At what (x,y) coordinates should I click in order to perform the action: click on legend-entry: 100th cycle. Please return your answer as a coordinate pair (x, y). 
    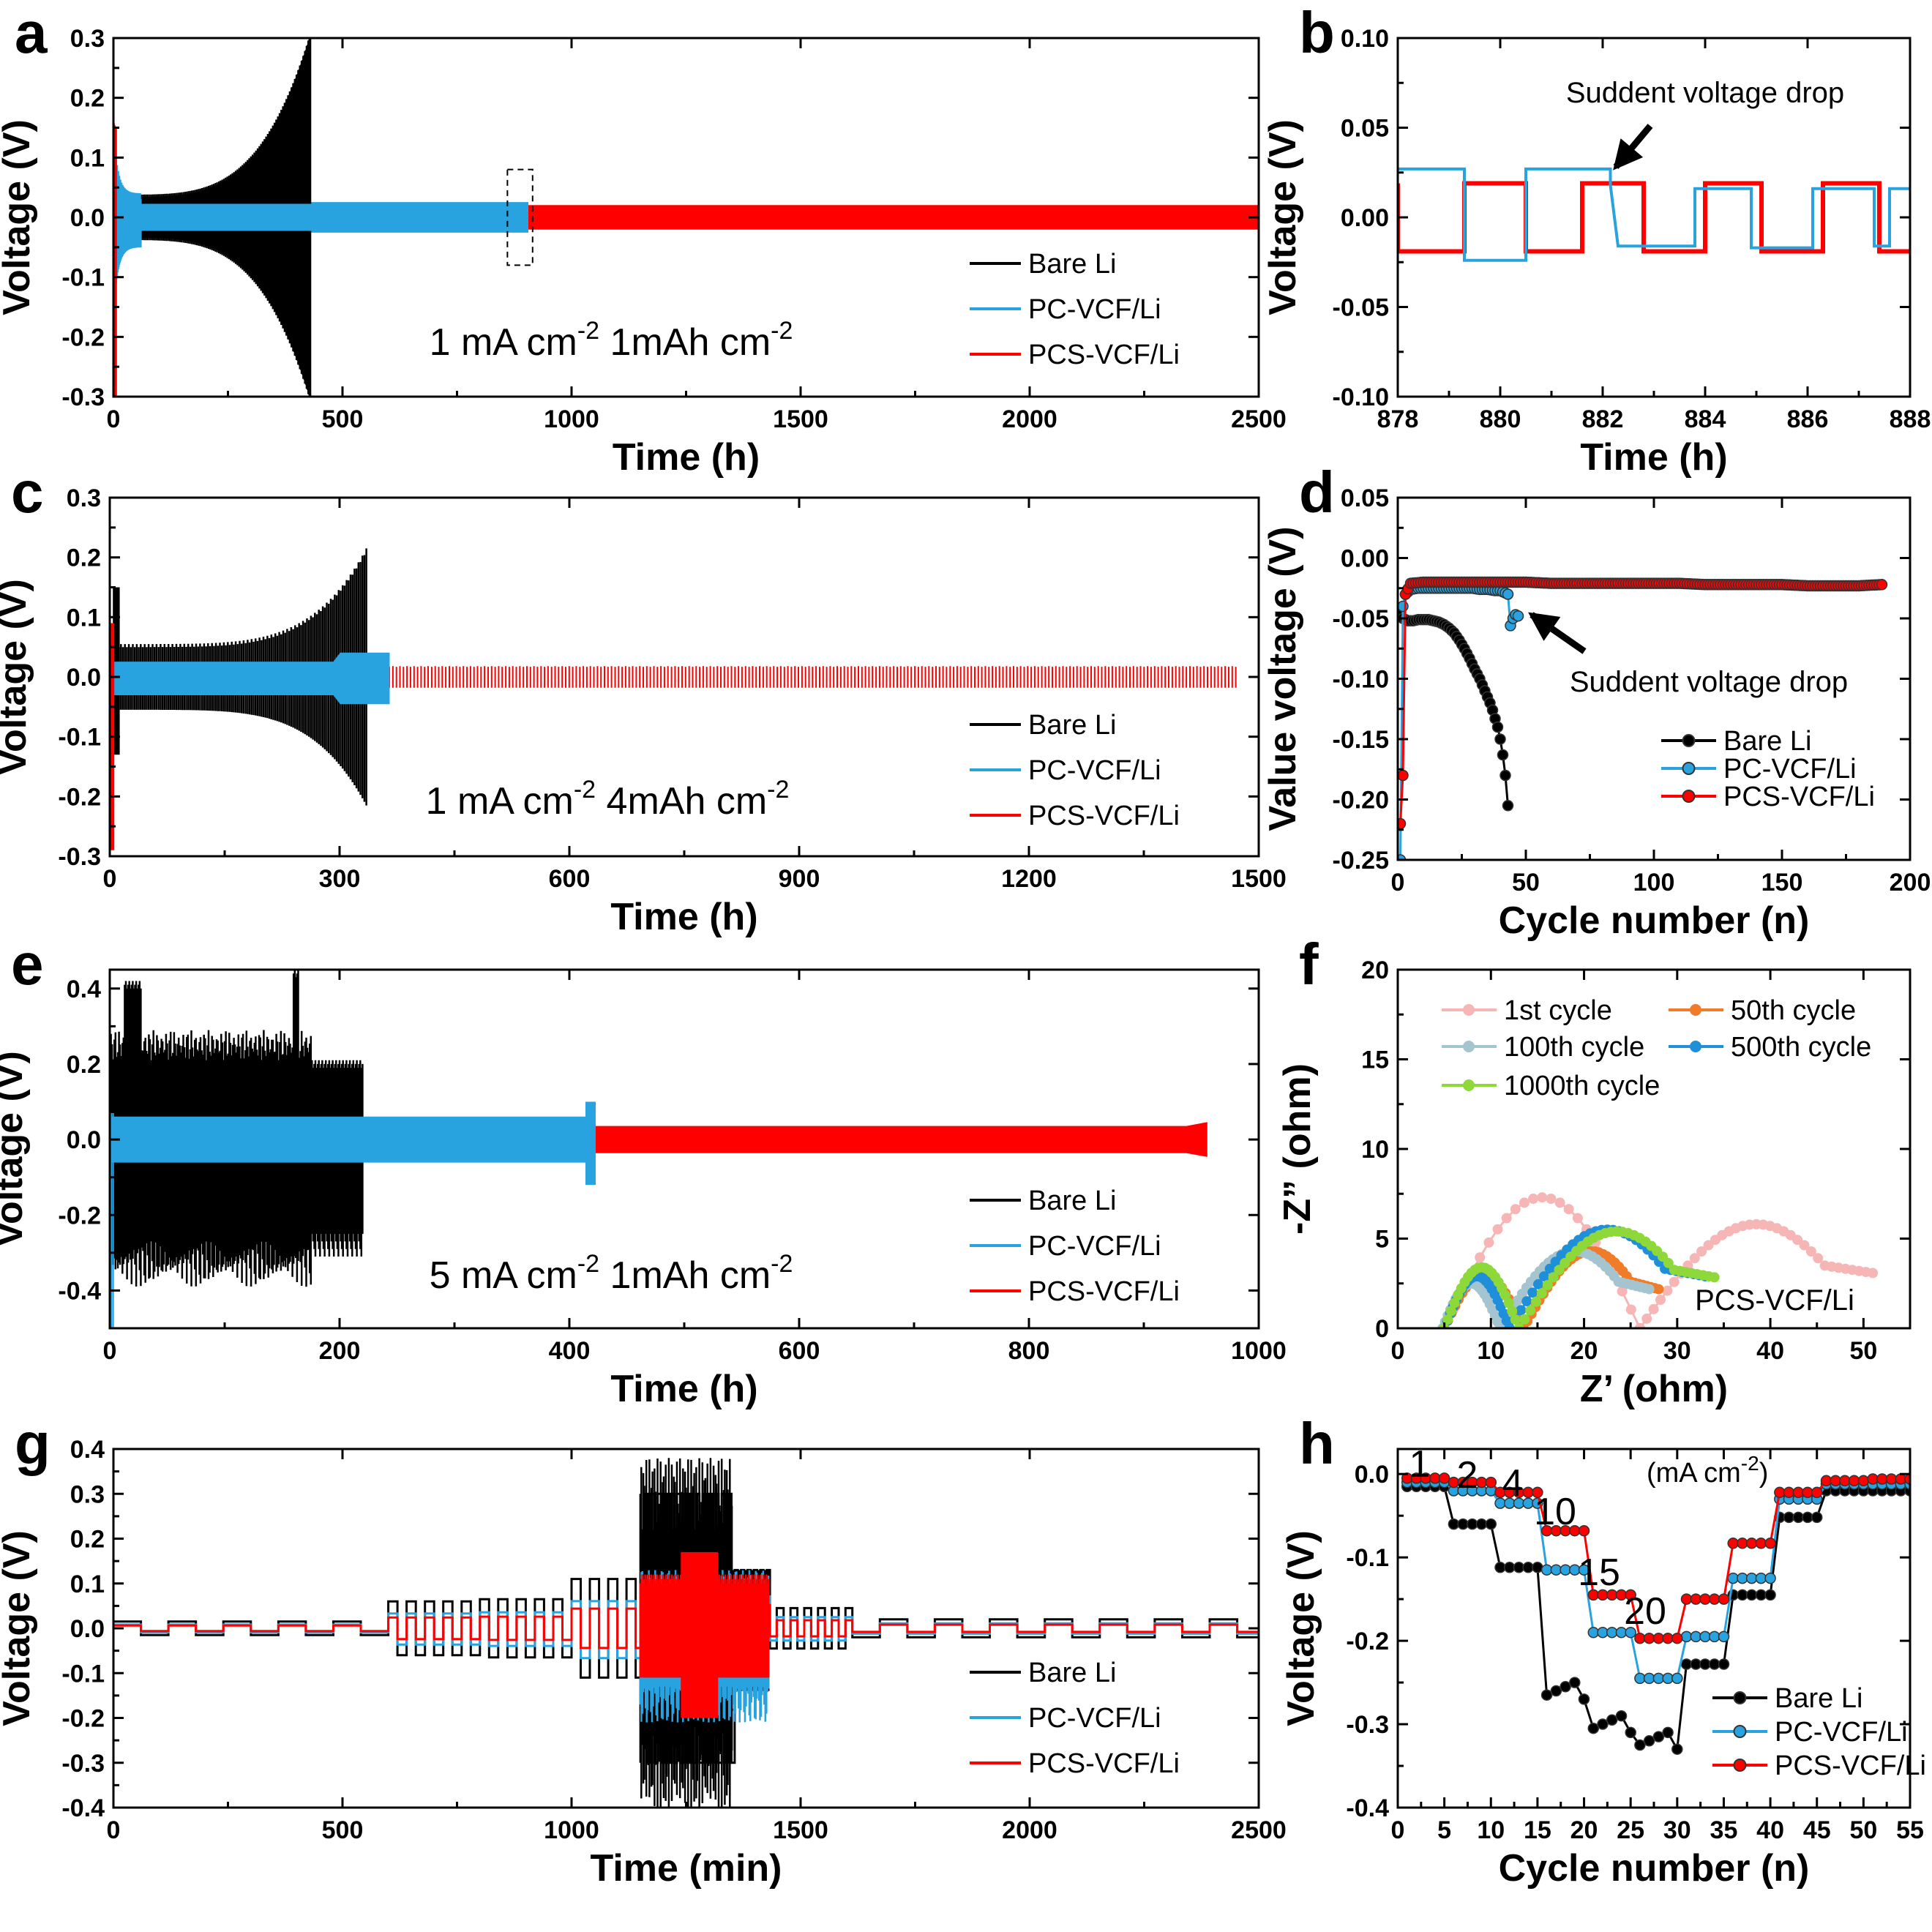
    Looking at the image, I should click on (1574, 1047).